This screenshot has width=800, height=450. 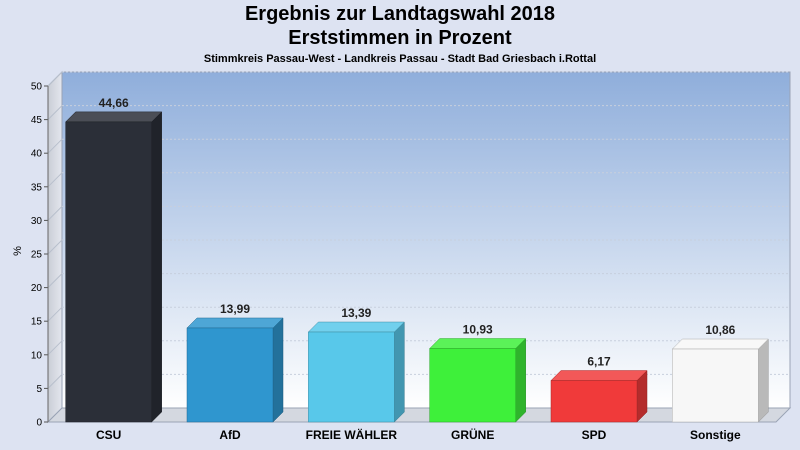 I want to click on category-label: FREIE WÄHLER, so click(x=352, y=434).